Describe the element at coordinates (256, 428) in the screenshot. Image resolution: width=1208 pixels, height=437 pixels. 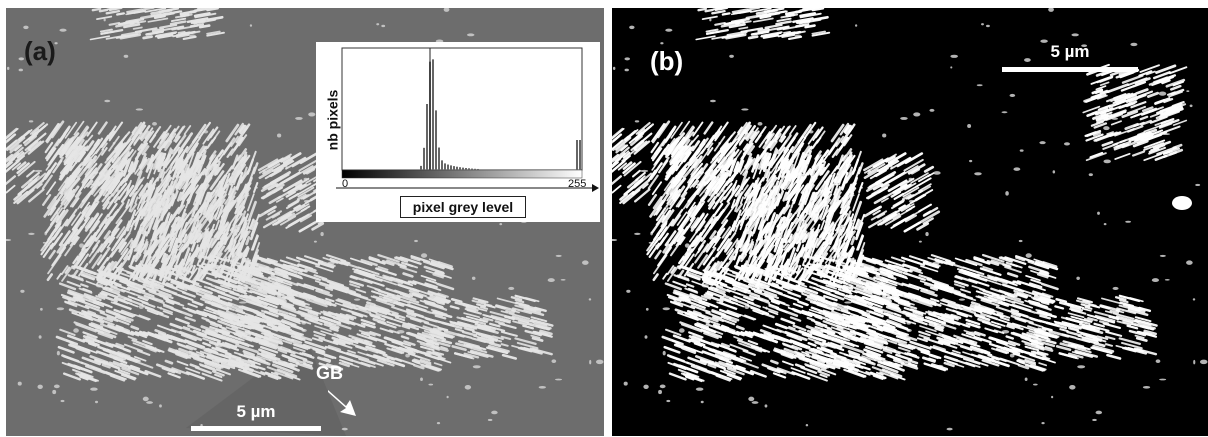
I see `scale-bar-a-line` at that location.